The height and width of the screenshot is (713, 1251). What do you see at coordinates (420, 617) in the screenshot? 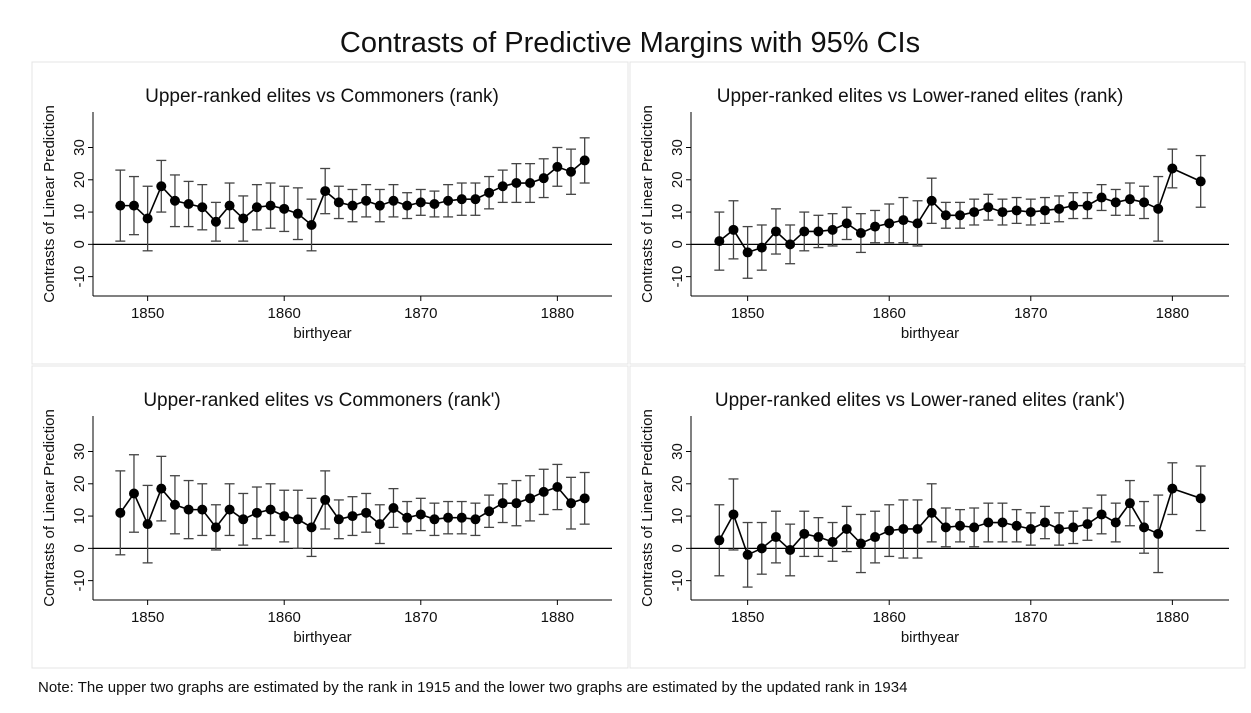
I see `x-tick-label: 1870` at bounding box center [420, 617].